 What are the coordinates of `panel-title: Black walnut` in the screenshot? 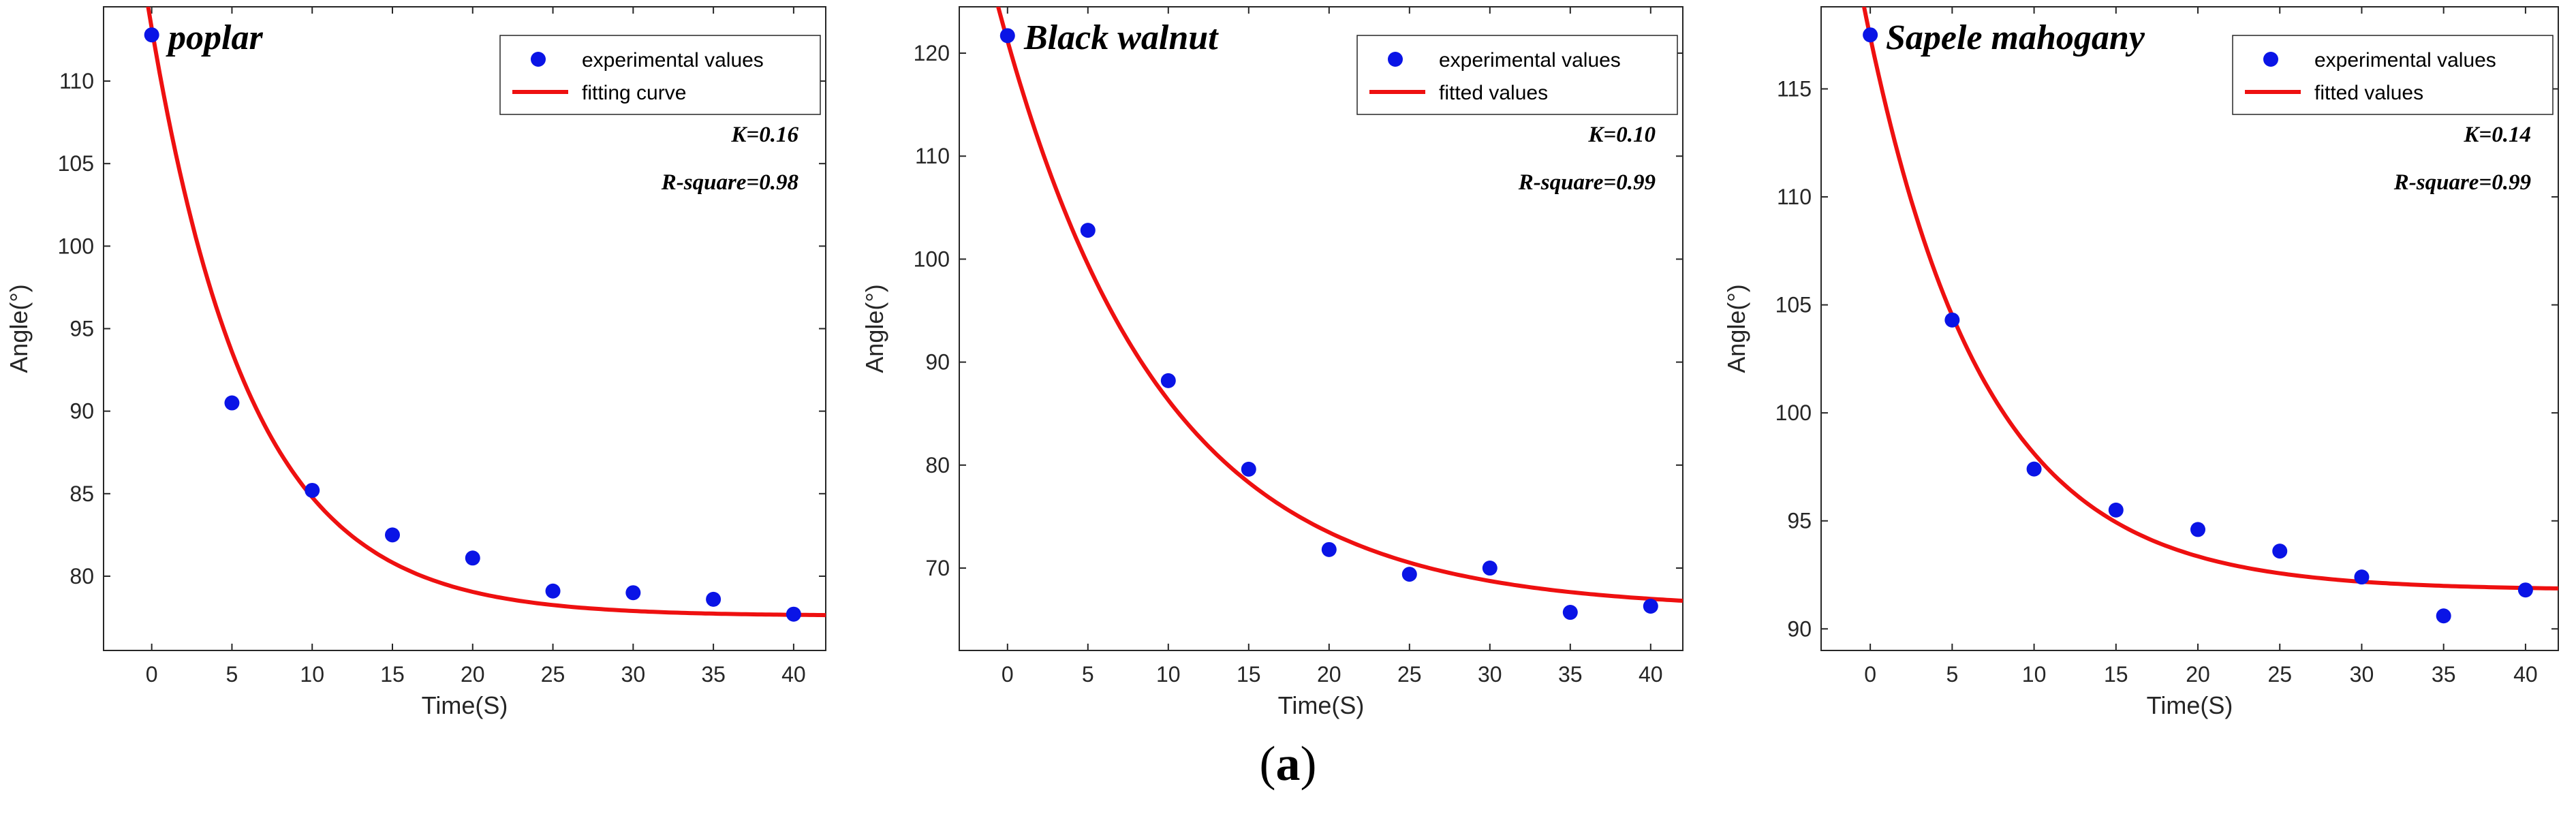 It's located at (1121, 37).